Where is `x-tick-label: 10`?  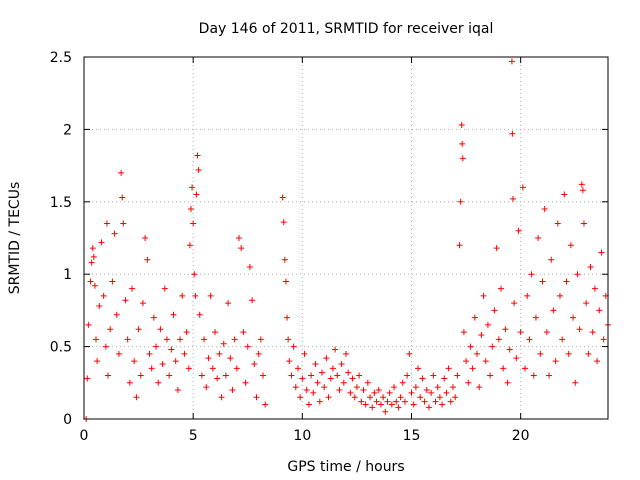
x-tick-label: 10 is located at coordinates (302, 436).